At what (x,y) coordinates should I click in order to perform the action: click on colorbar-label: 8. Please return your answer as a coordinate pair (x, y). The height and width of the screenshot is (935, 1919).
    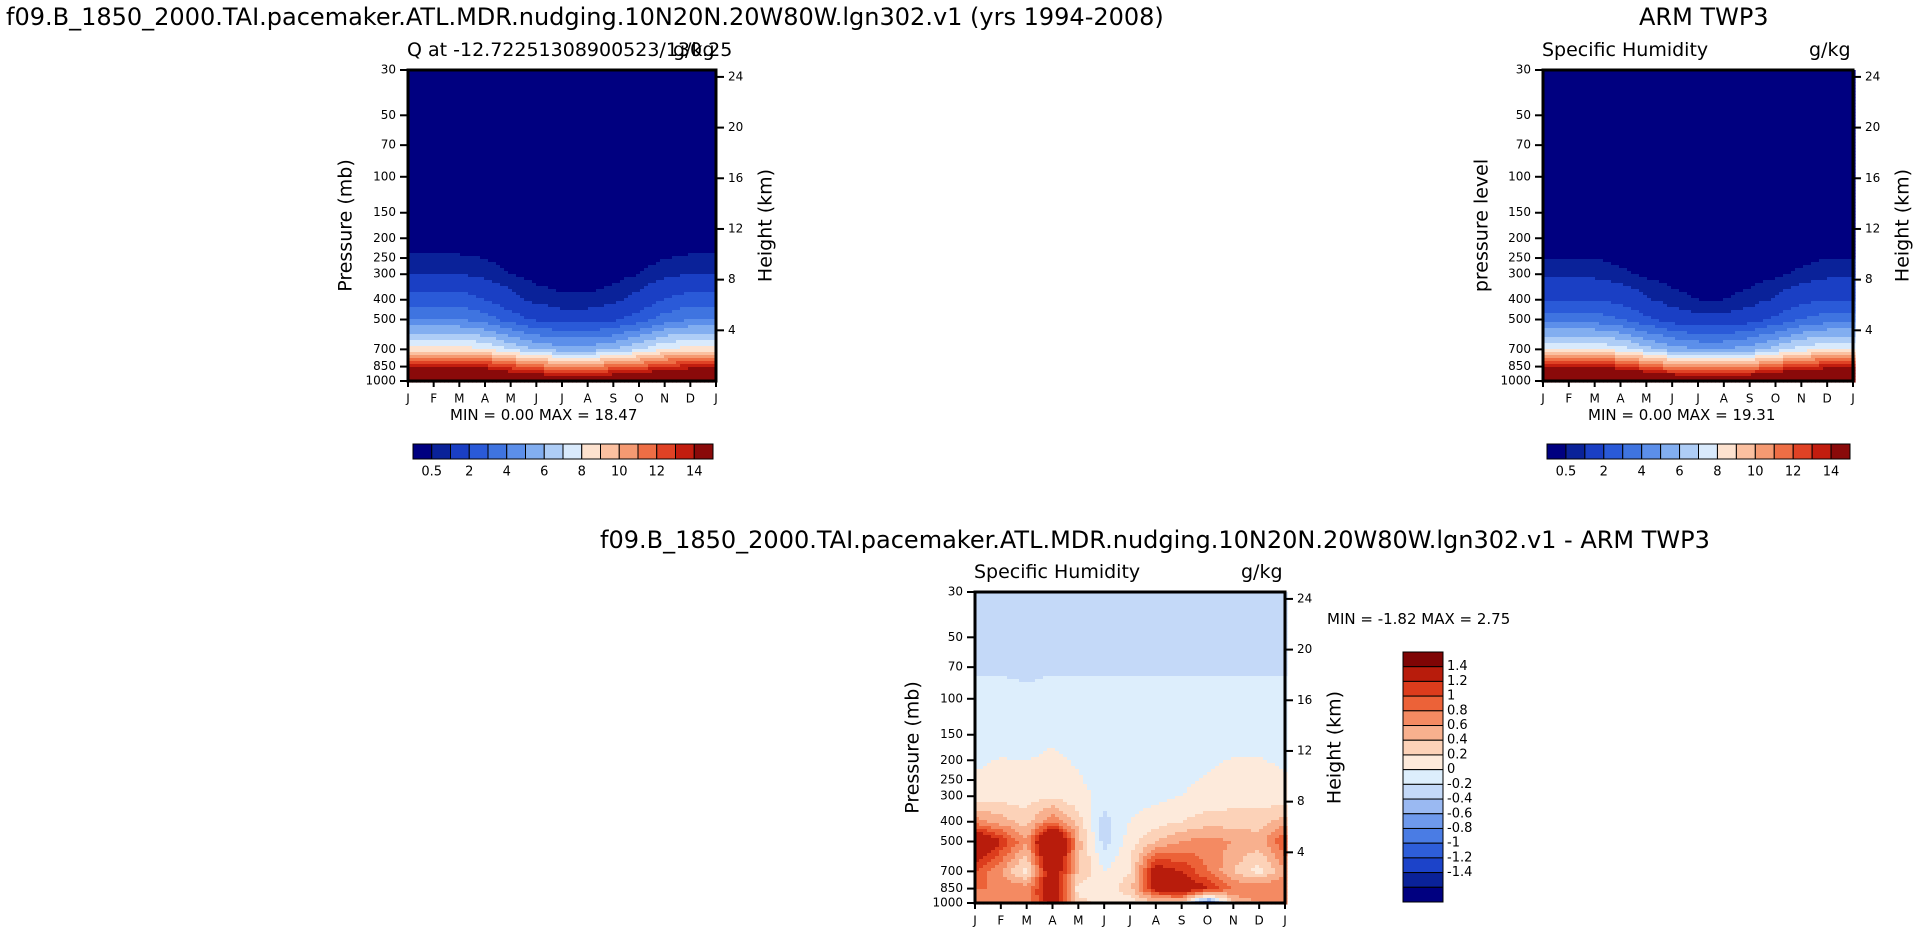
    Looking at the image, I should click on (1717, 472).